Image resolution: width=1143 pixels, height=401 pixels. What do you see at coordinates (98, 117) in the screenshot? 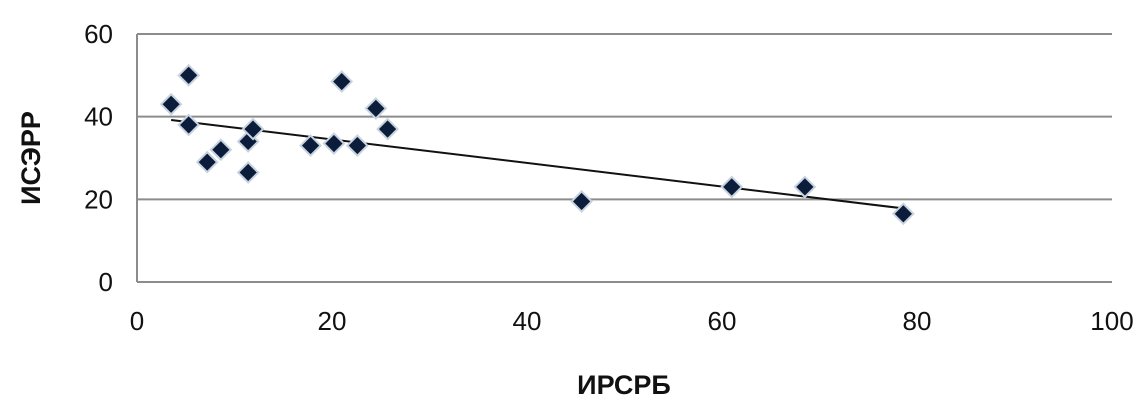
I see `y-tick-label: 40` at bounding box center [98, 117].